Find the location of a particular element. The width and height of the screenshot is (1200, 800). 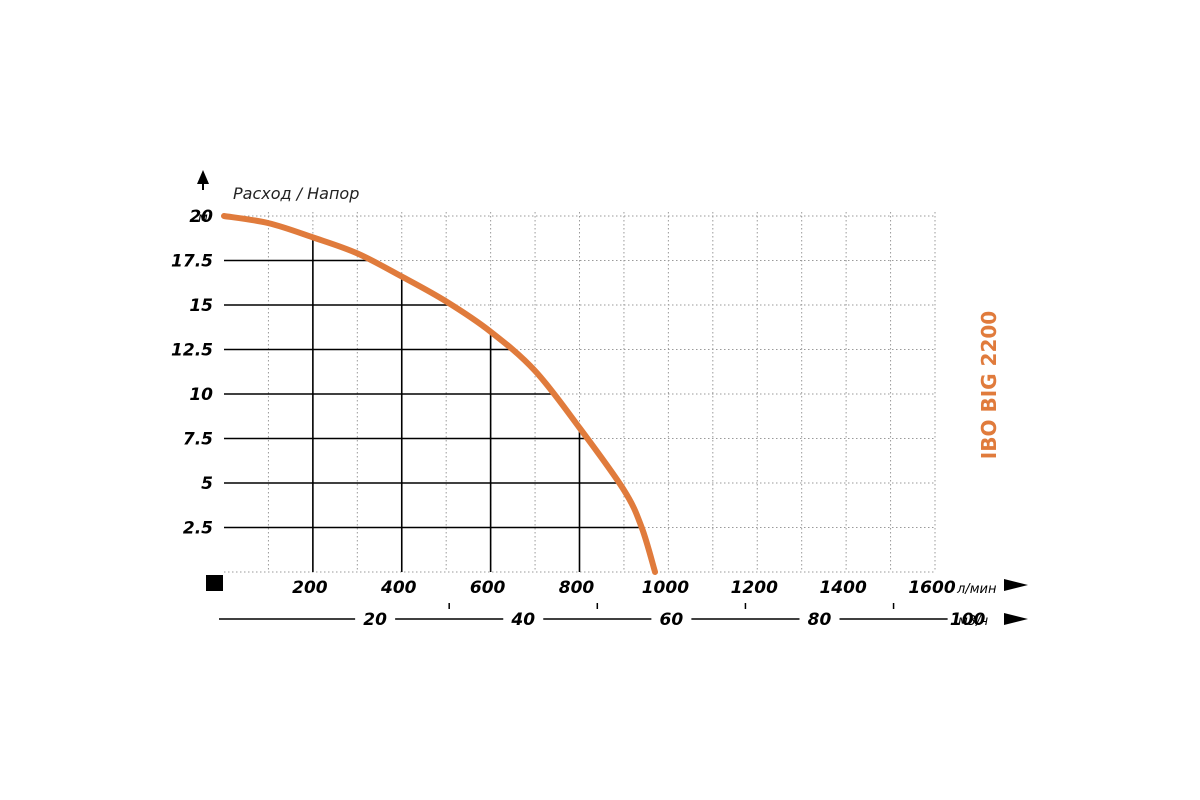

x-tick-label: 600 is located at coordinates (488, 588).